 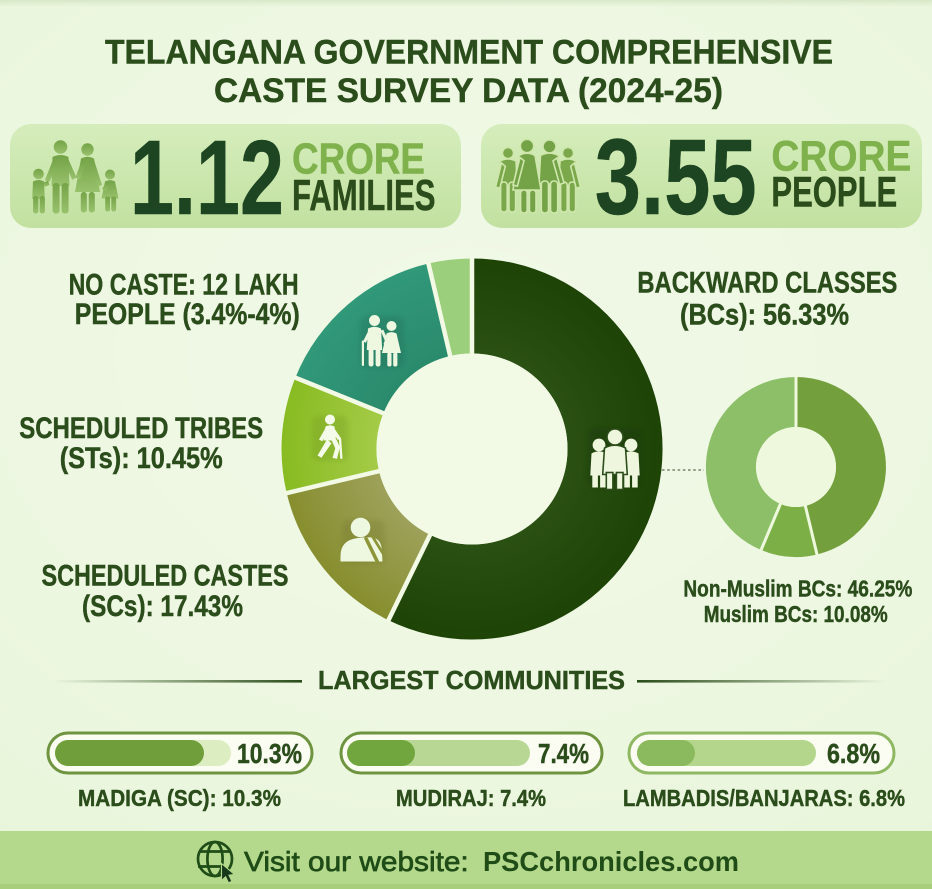 I want to click on svg-text: SCHEDULED TRIBES, so click(x=141, y=428).